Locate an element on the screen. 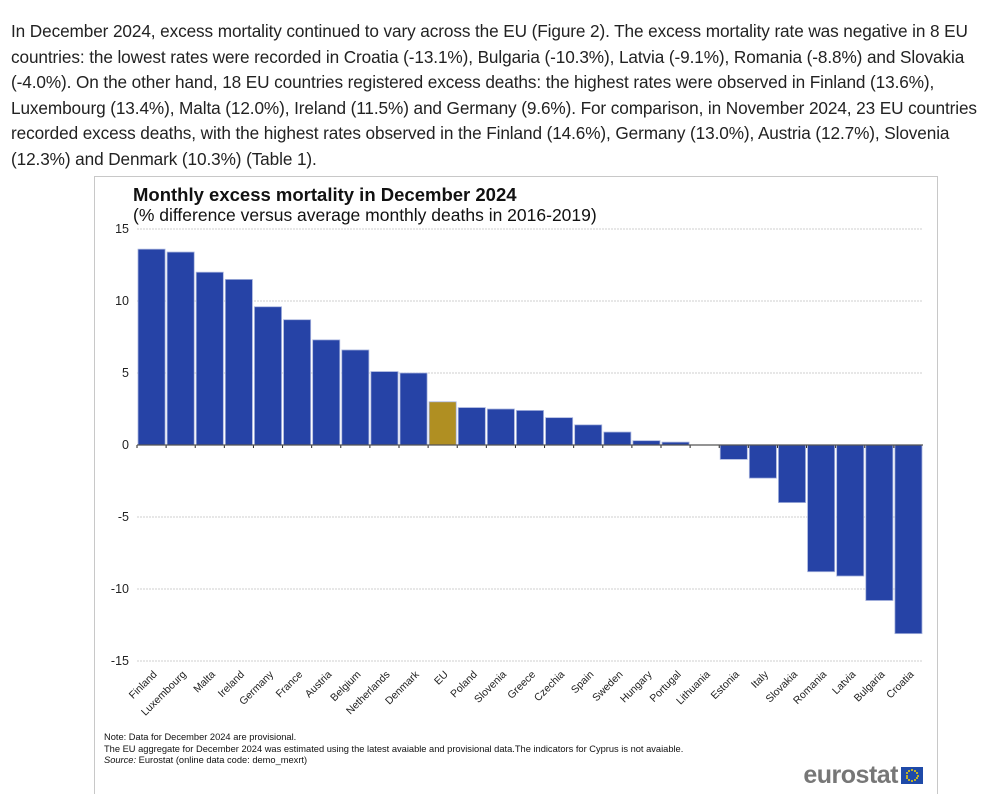 Image resolution: width=1005 pixels, height=794 pixels. y-tick-label: -10 is located at coordinates (120, 589).